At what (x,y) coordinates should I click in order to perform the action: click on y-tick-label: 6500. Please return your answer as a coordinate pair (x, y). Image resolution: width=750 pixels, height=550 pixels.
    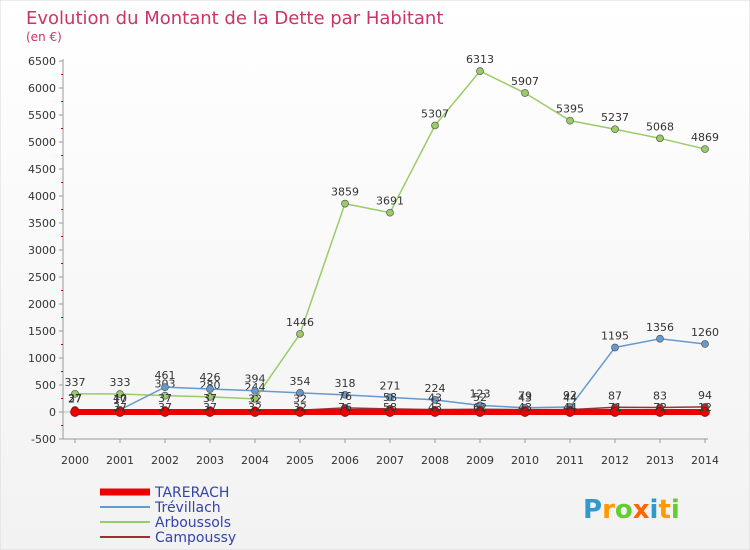
    Looking at the image, I should click on (42, 61).